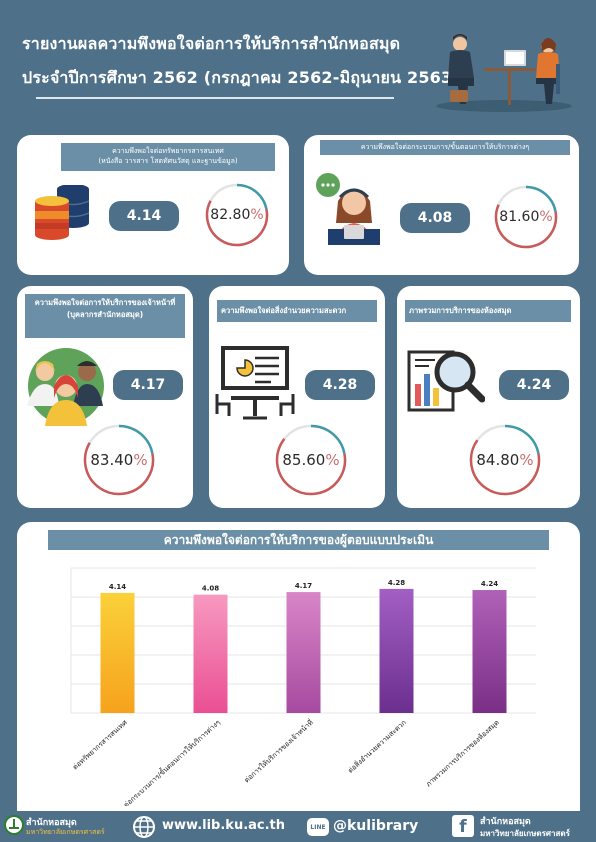  I want to click on resources-percent: 82.80, so click(230, 215).